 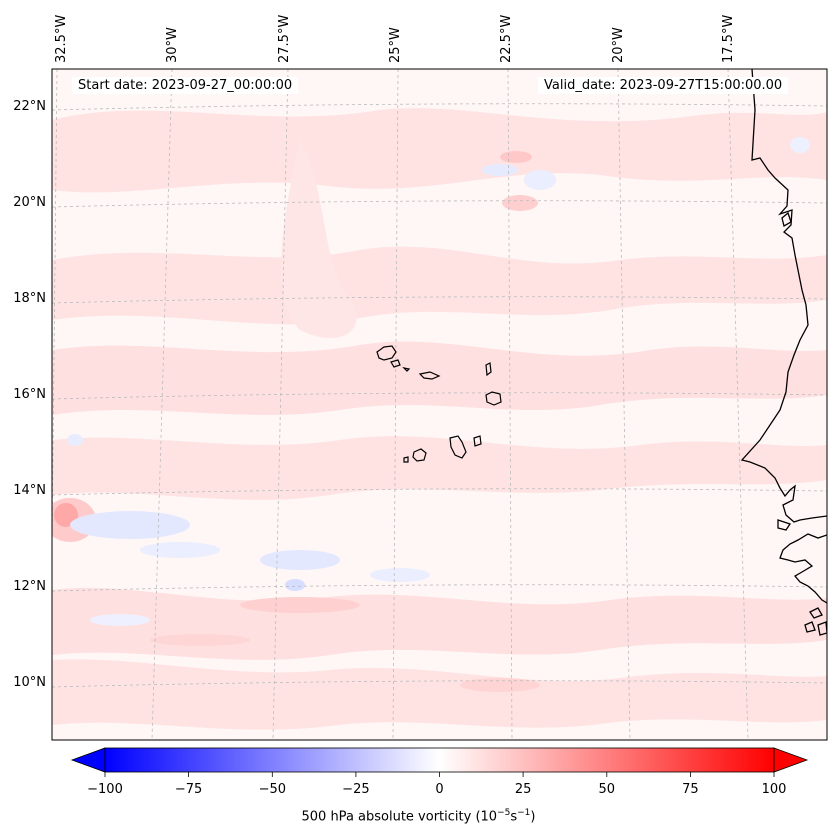 I want to click on latitude-label: 22°N, so click(x=29, y=106).